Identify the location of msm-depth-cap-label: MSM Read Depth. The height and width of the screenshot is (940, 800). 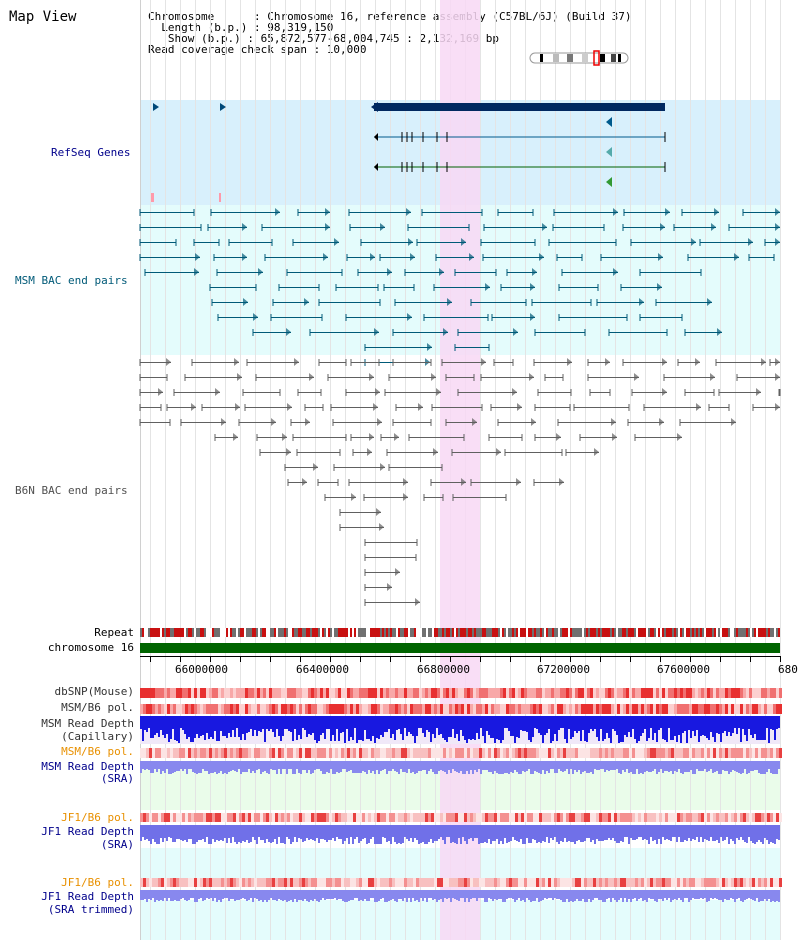
(87, 723).